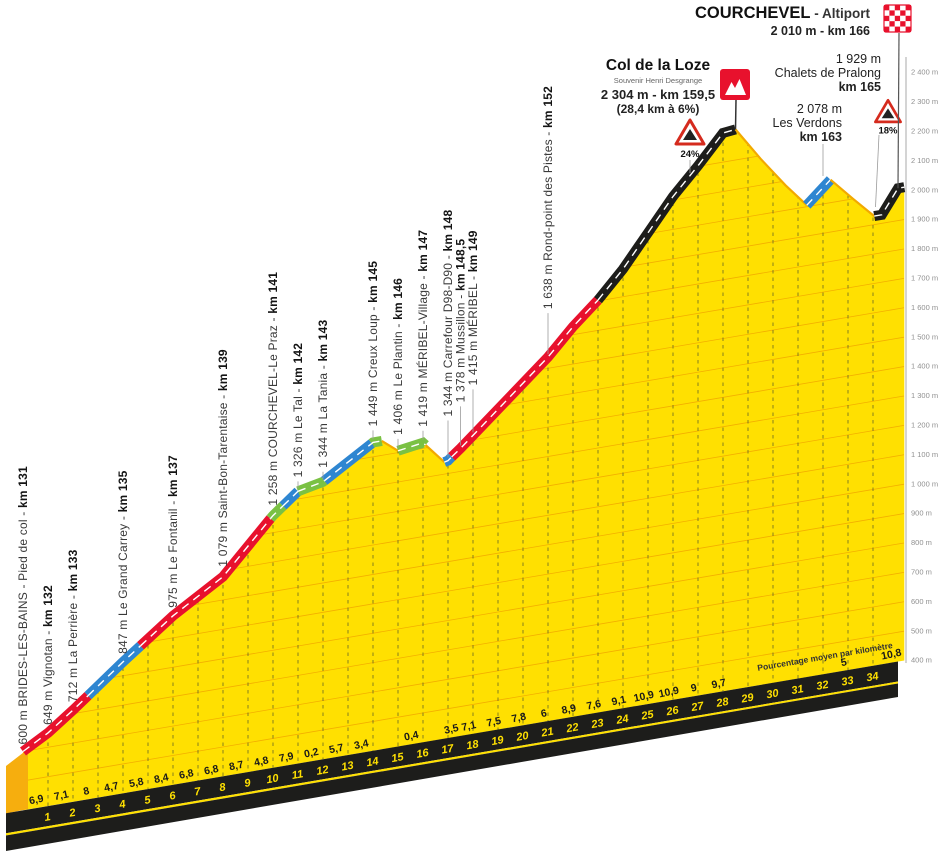 The height and width of the screenshot is (852, 940). What do you see at coordinates (888, 113) in the screenshot?
I see `finish-gradient-warning-mountain-icon` at bounding box center [888, 113].